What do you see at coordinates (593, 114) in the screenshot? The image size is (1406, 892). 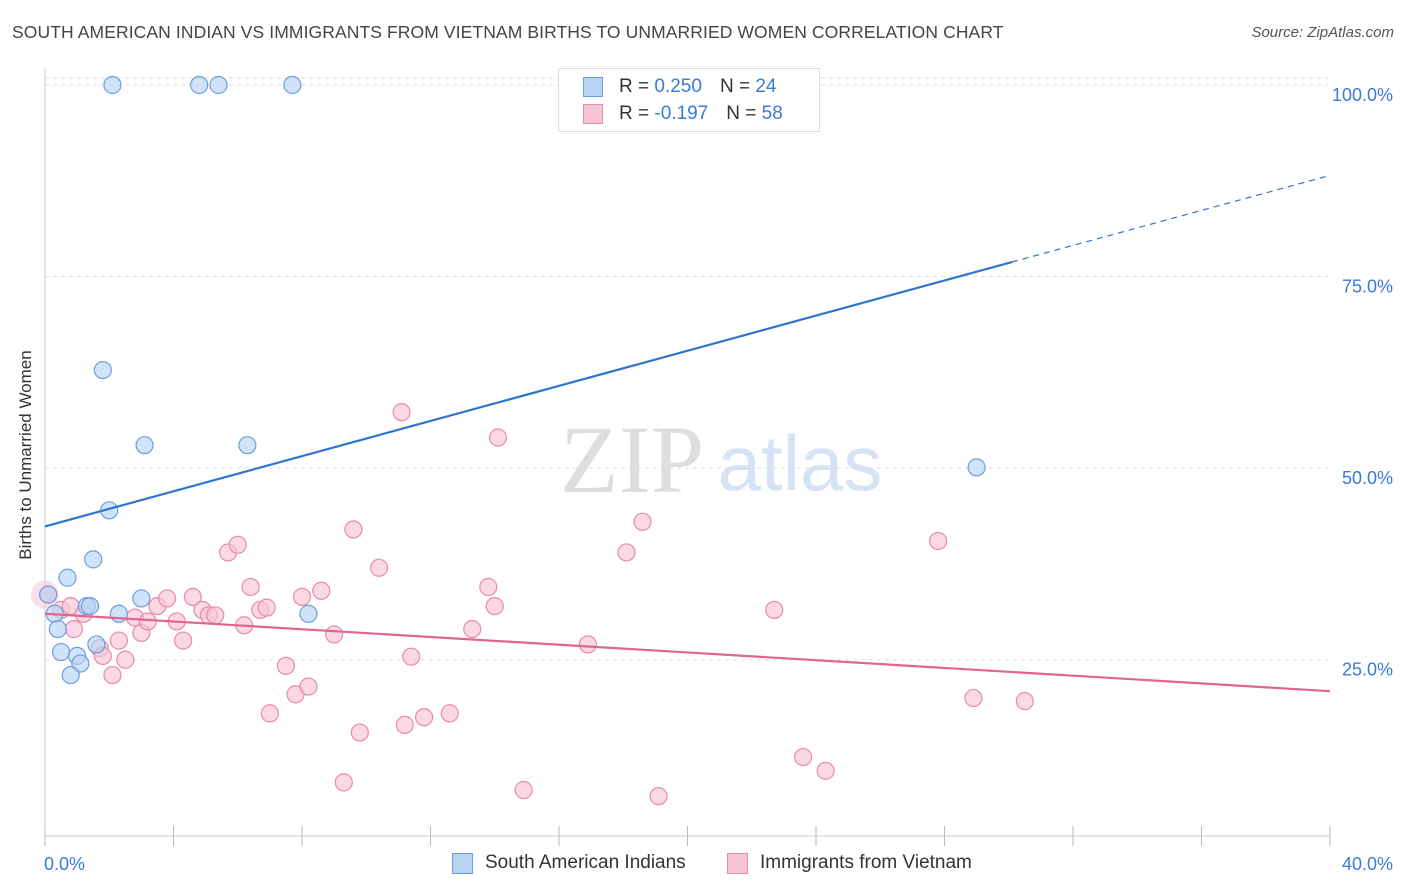 I see `legend-swatch-pink` at bounding box center [593, 114].